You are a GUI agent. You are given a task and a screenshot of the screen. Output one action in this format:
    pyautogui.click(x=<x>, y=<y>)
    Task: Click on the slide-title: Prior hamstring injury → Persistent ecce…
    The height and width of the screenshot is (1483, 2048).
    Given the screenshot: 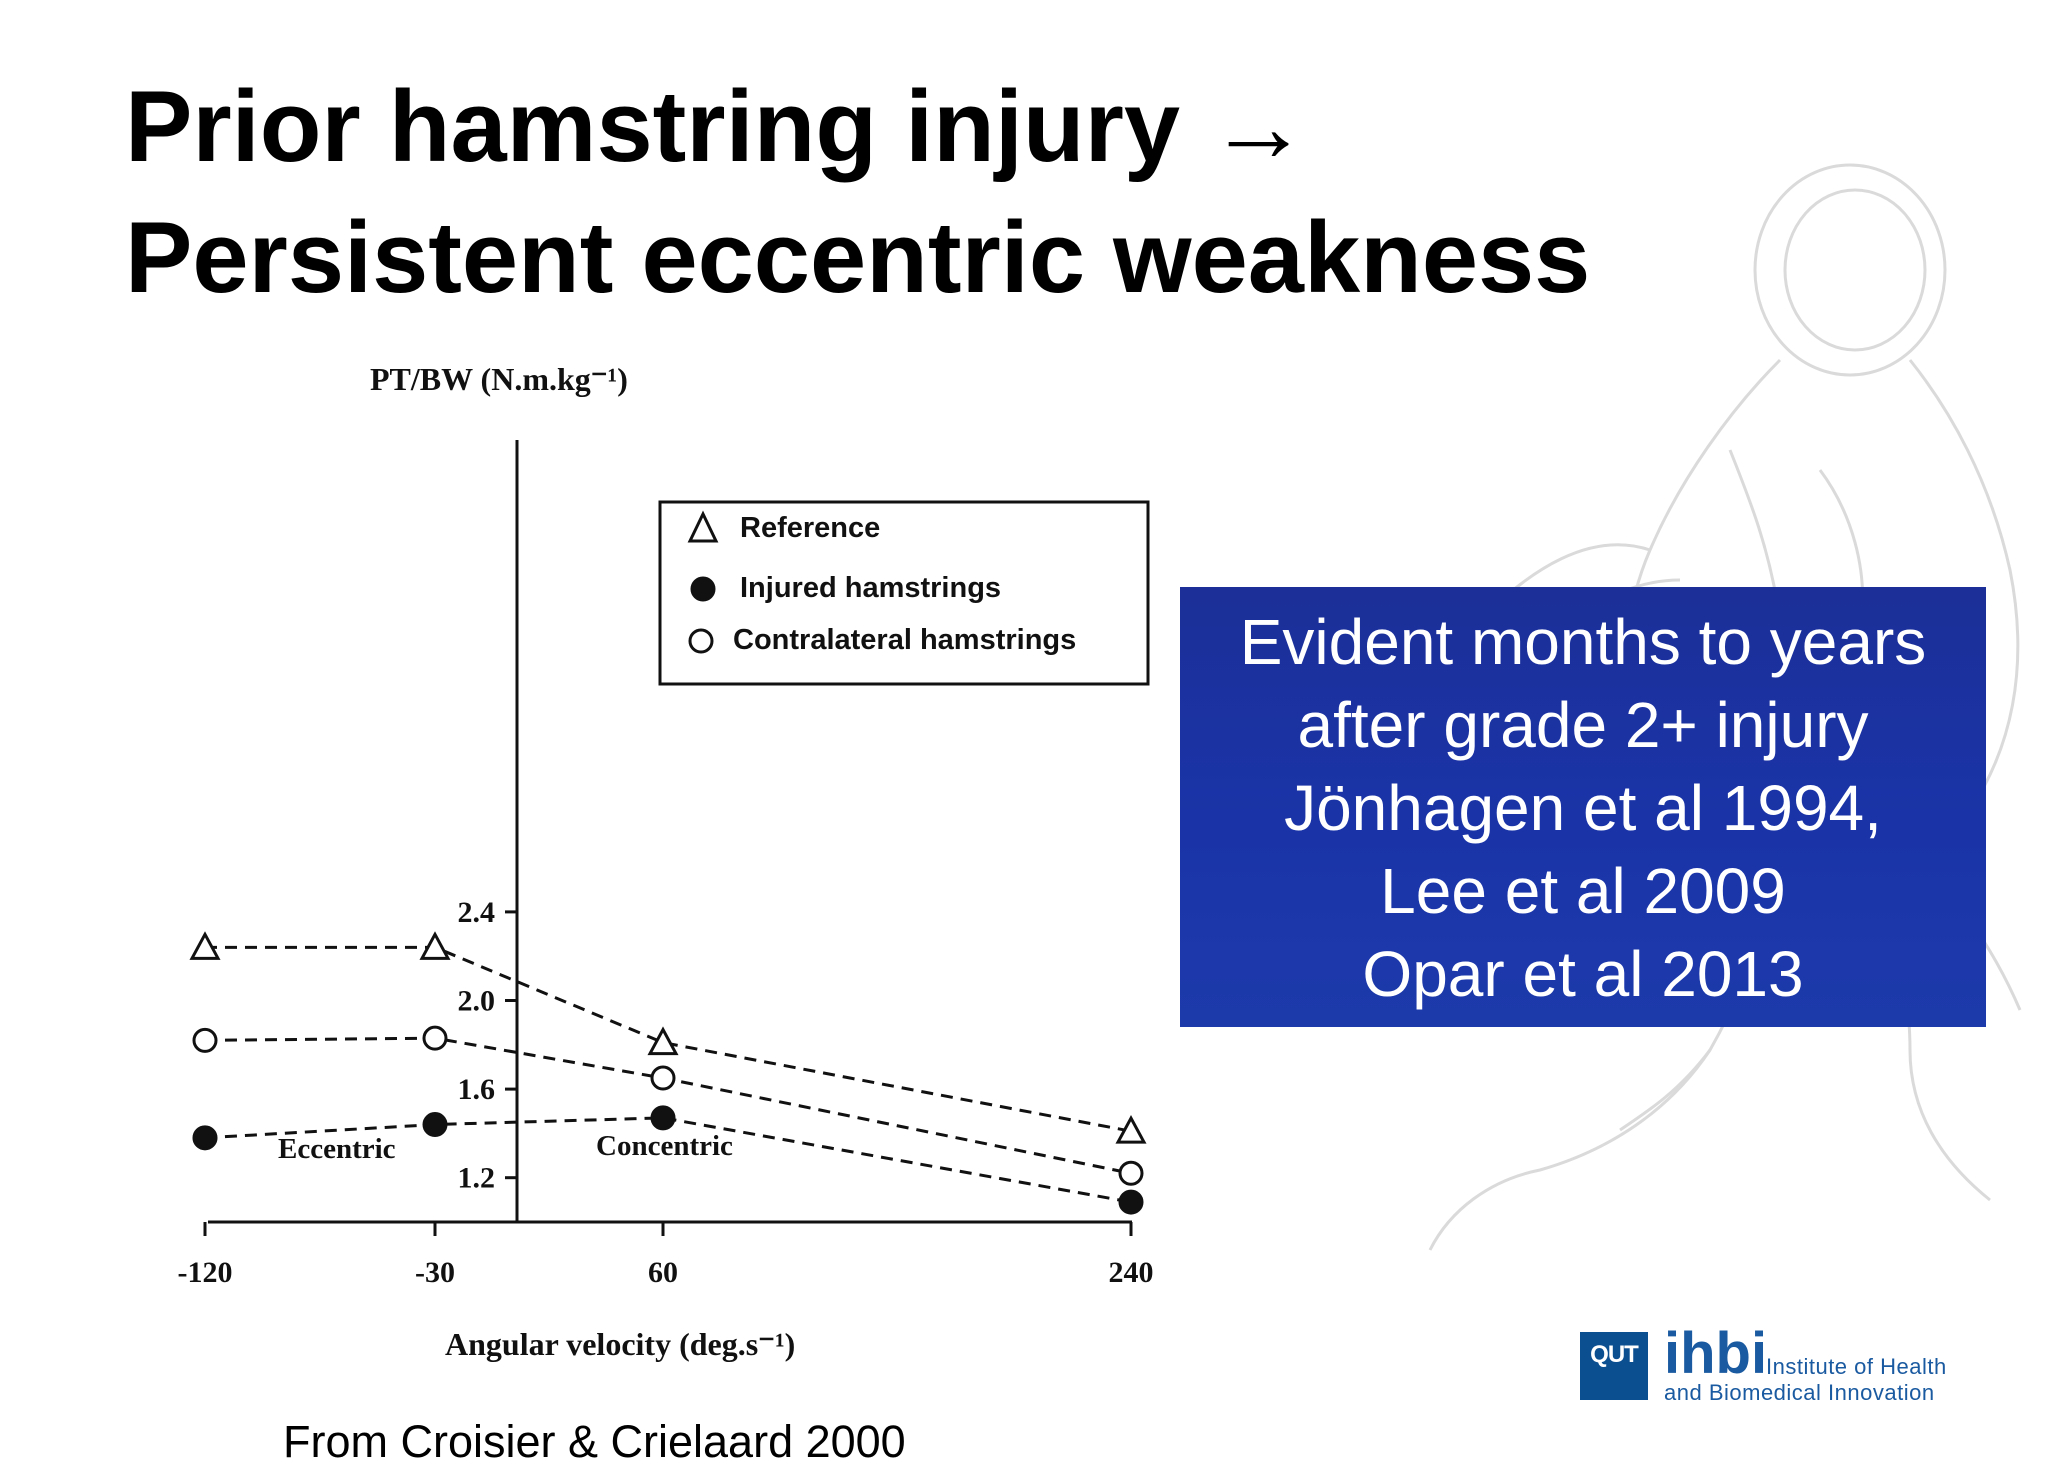 What is the action you would take?
    pyautogui.click(x=857, y=193)
    